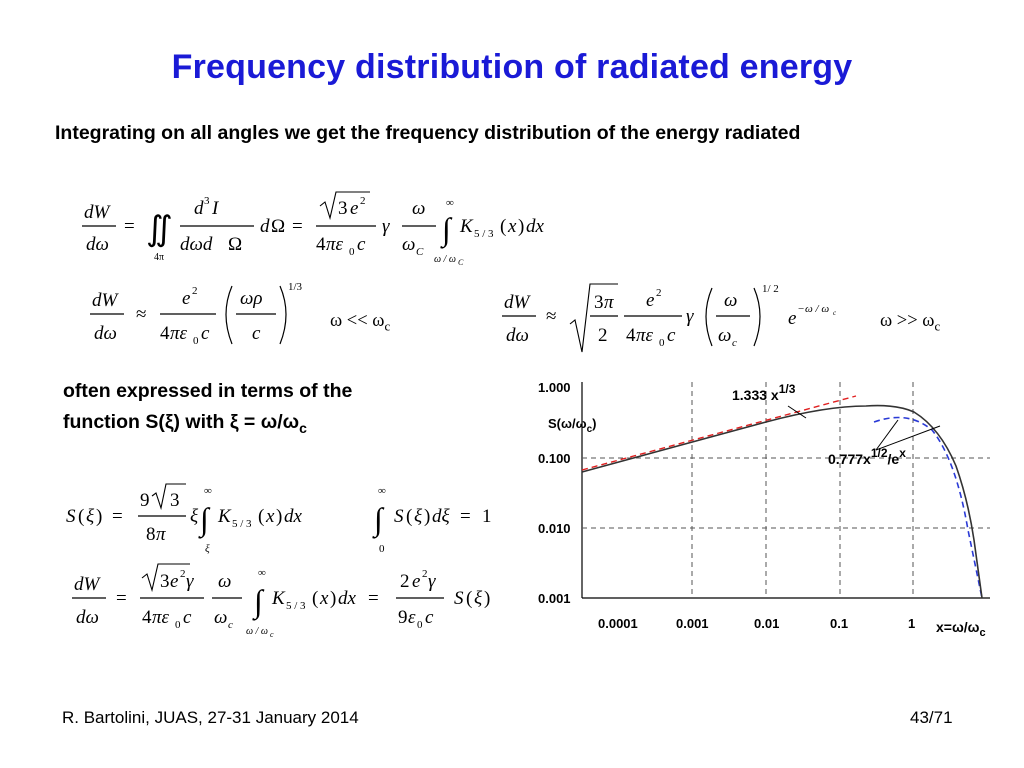  Describe the element at coordinates (618, 623) in the screenshot. I see `x-tick-label: 0.0001` at that location.